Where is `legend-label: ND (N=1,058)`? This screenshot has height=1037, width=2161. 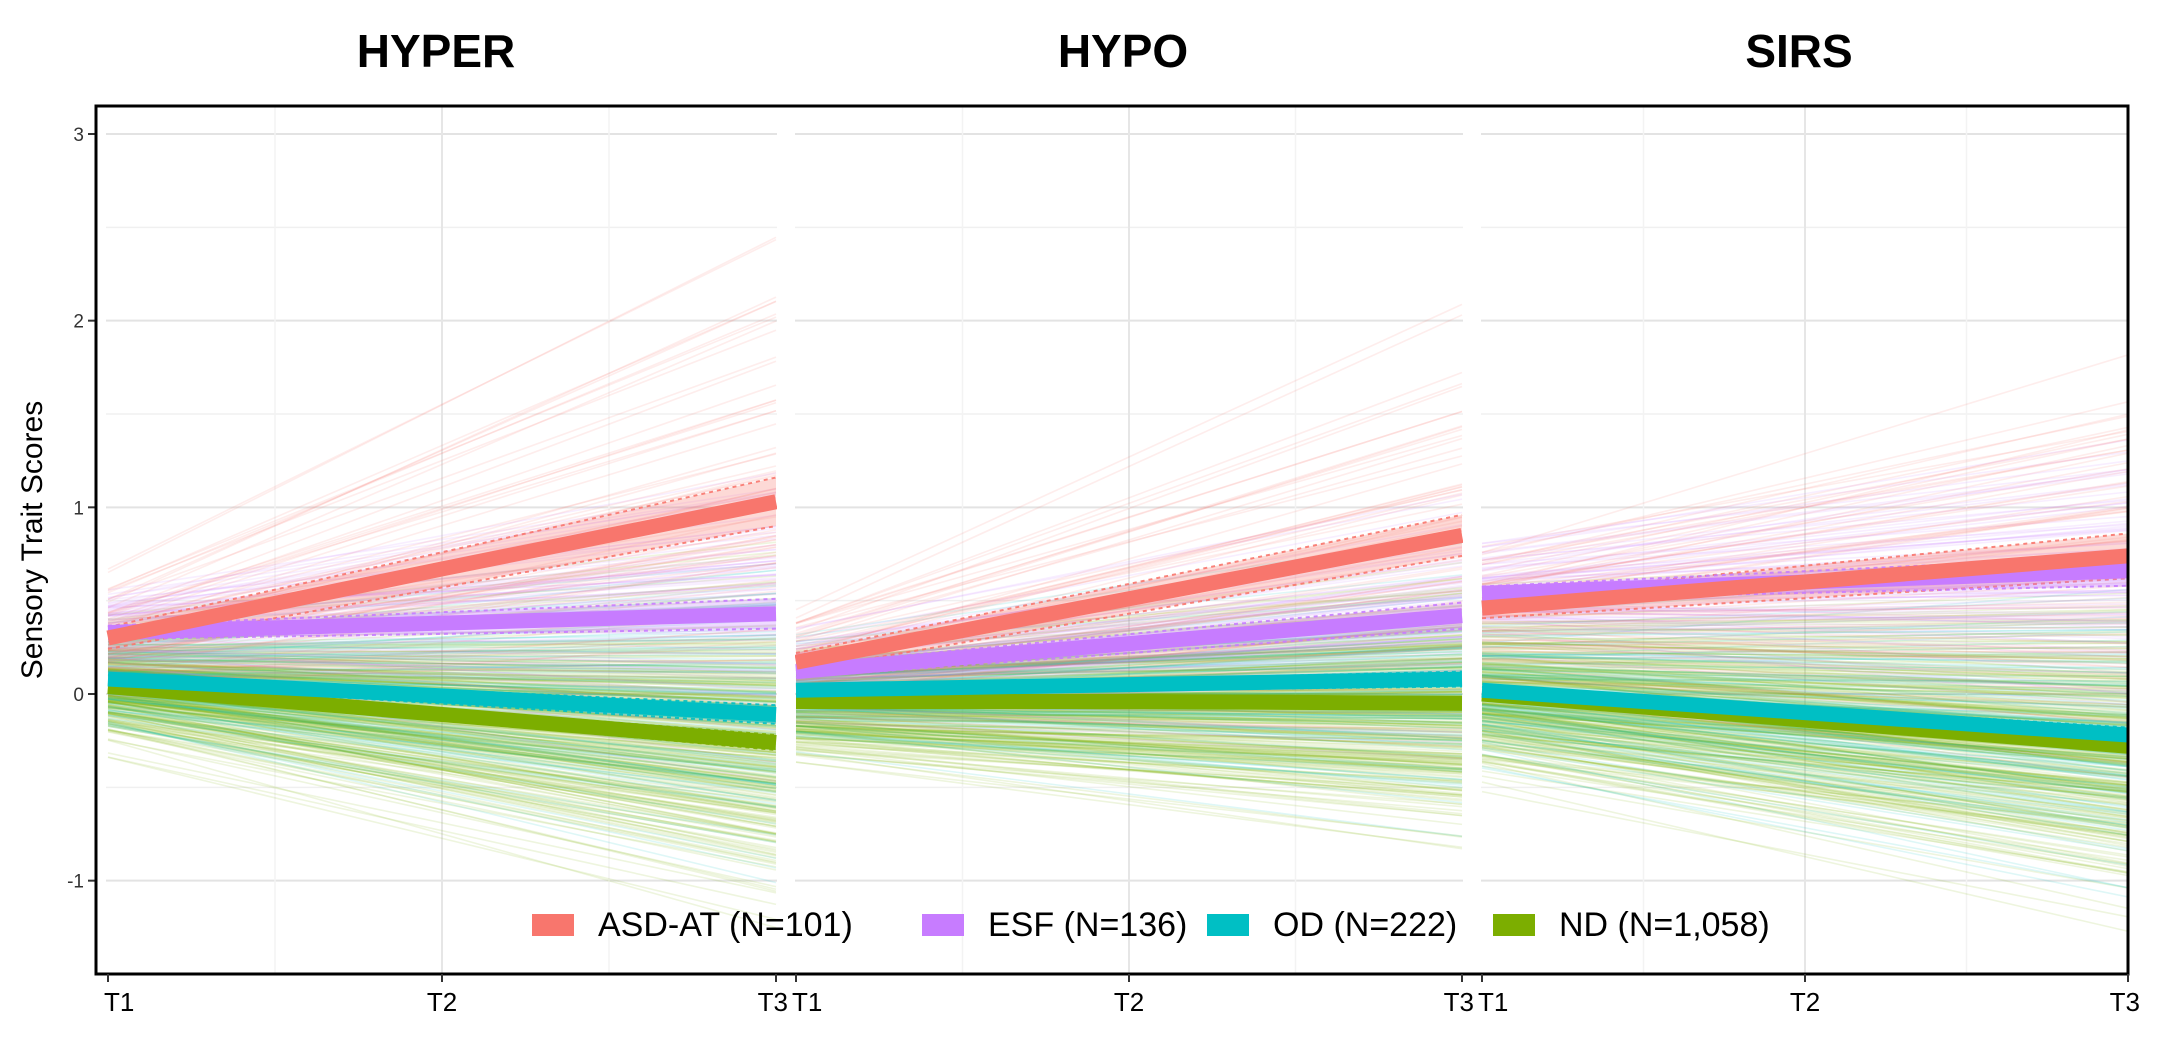
legend-label: ND (N=1,058) is located at coordinates (1664, 925).